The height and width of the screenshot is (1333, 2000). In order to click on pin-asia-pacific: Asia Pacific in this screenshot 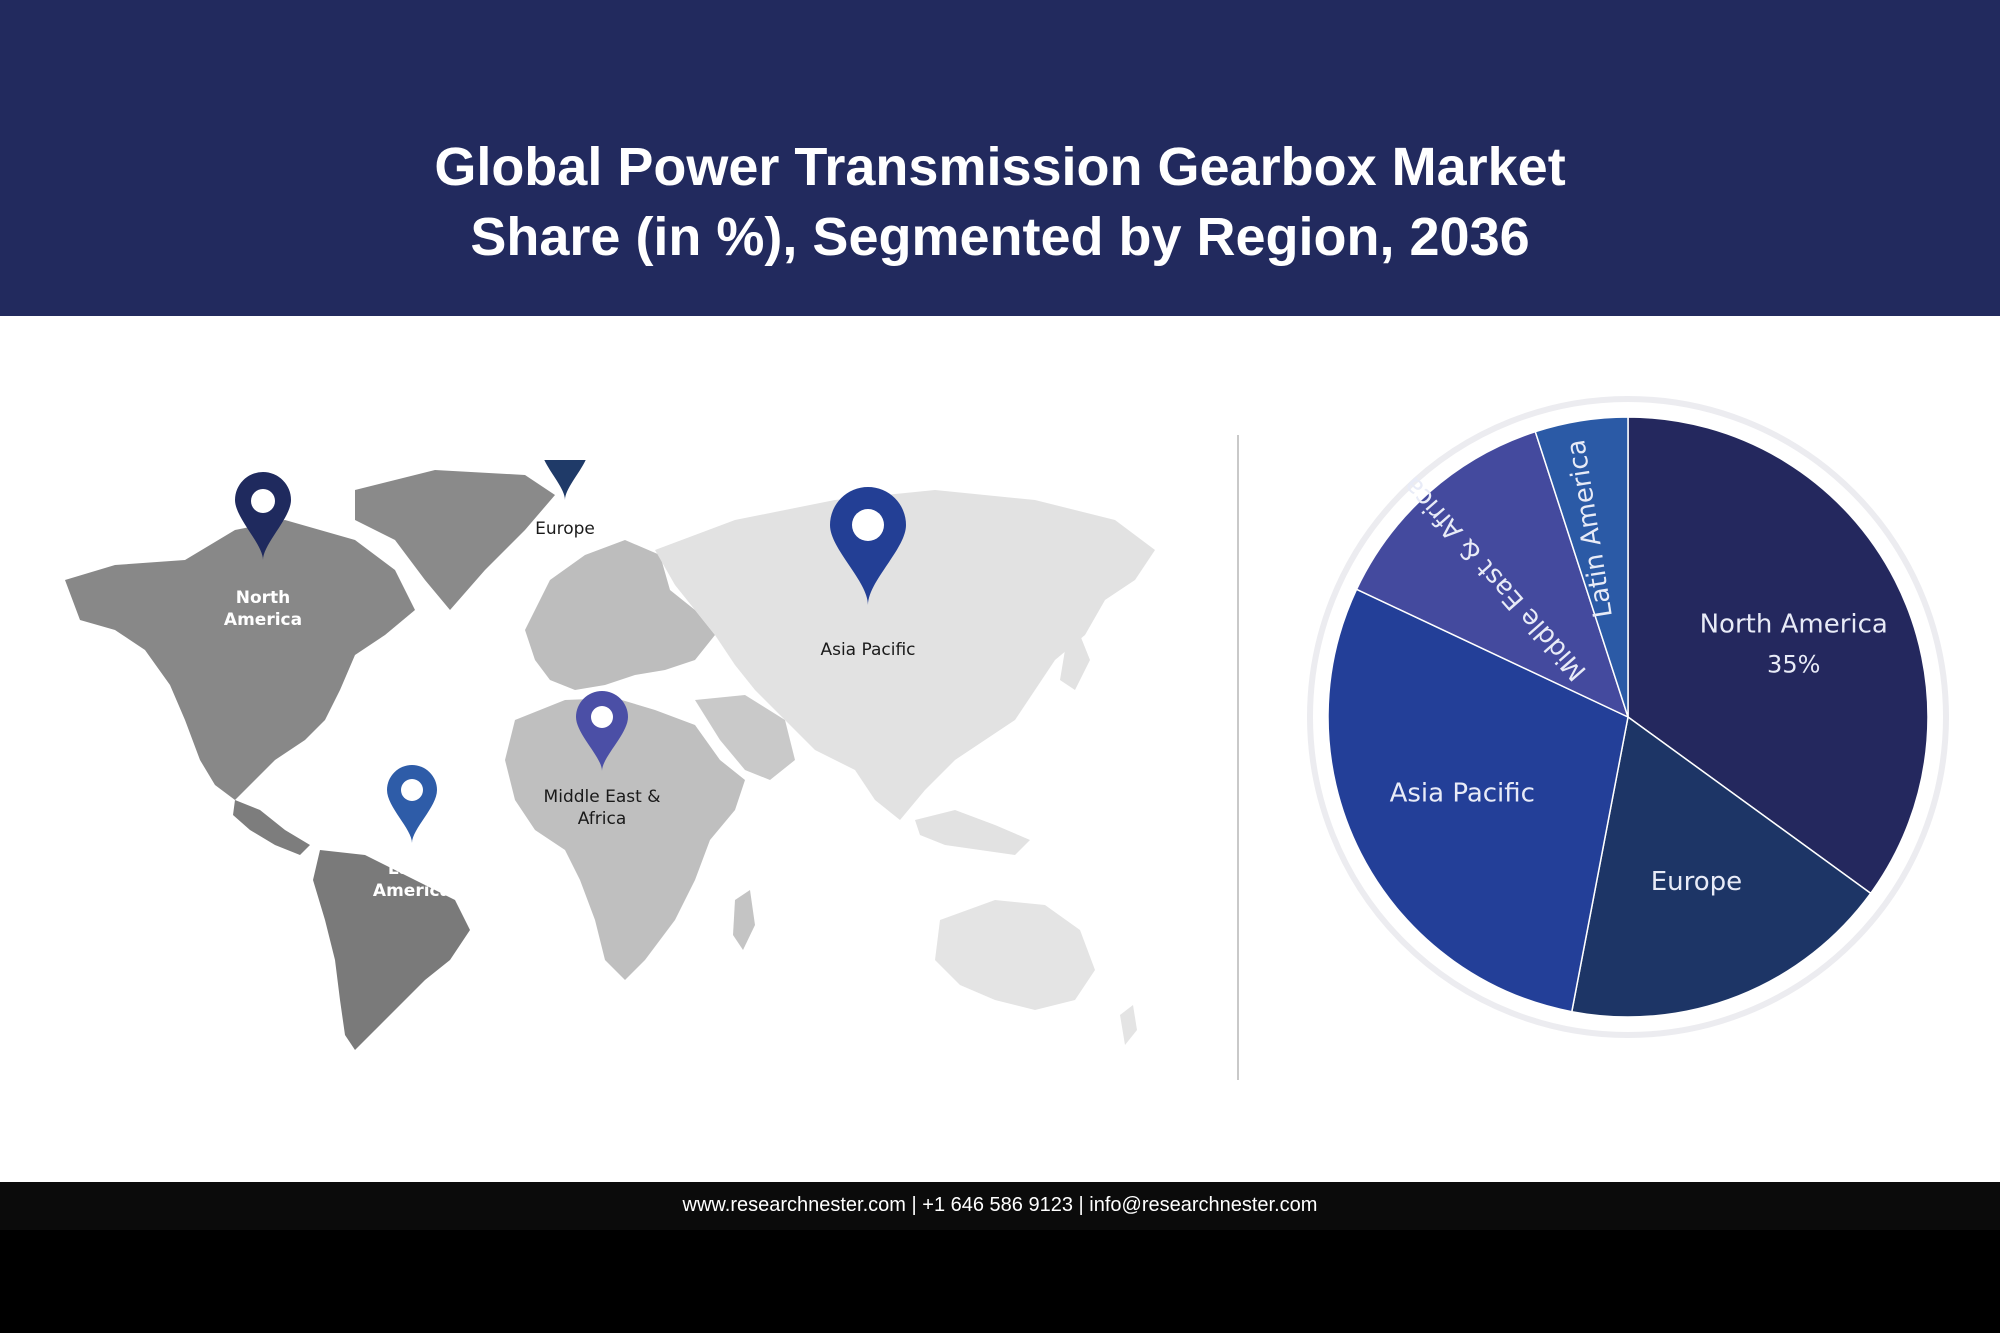, I will do `click(868, 573)`.